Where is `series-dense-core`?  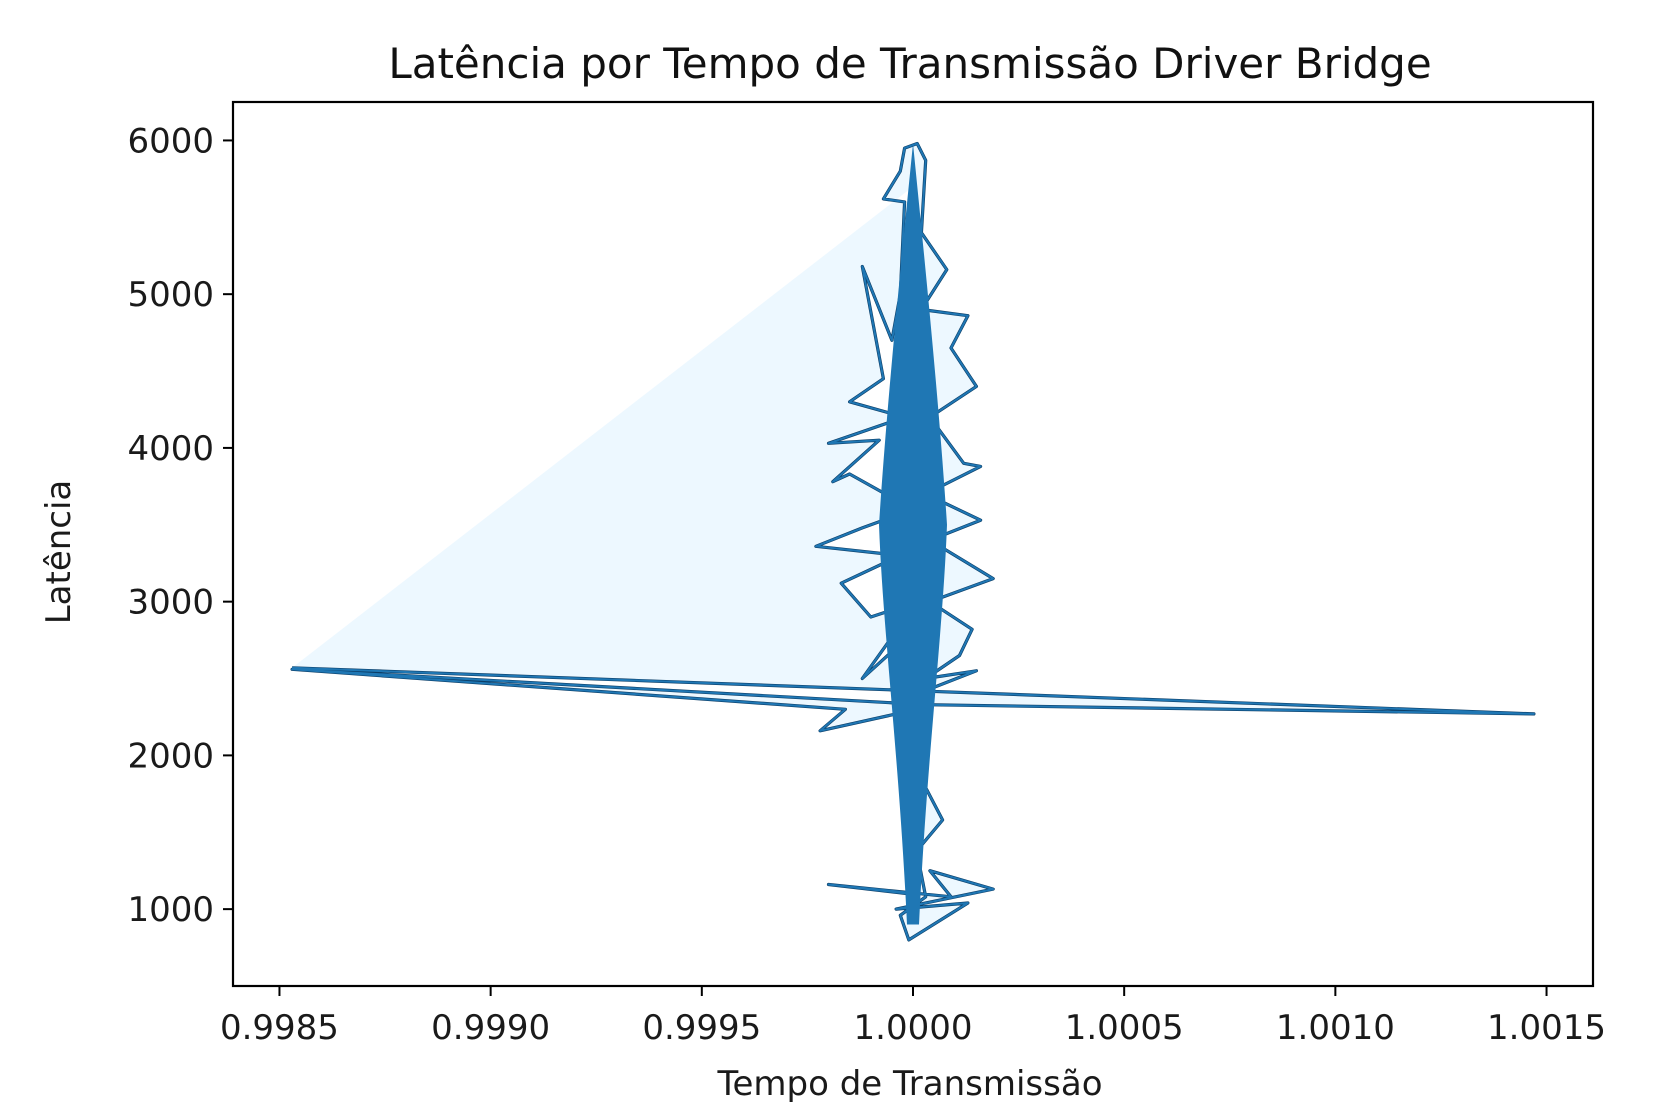 series-dense-core is located at coordinates (913, 534).